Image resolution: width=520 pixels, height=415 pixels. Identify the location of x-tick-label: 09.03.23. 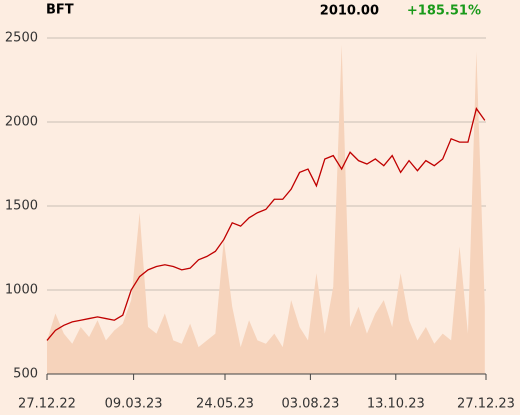
(134, 404).